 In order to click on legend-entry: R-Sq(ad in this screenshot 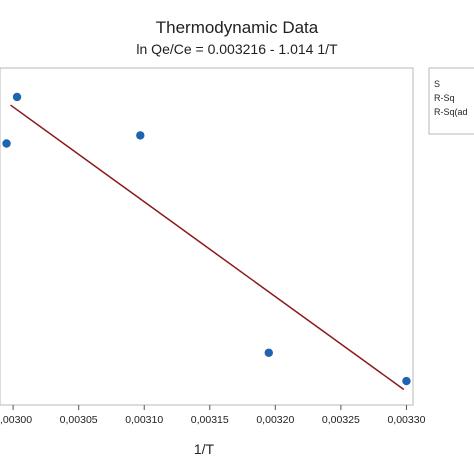, I will do `click(451, 112)`.